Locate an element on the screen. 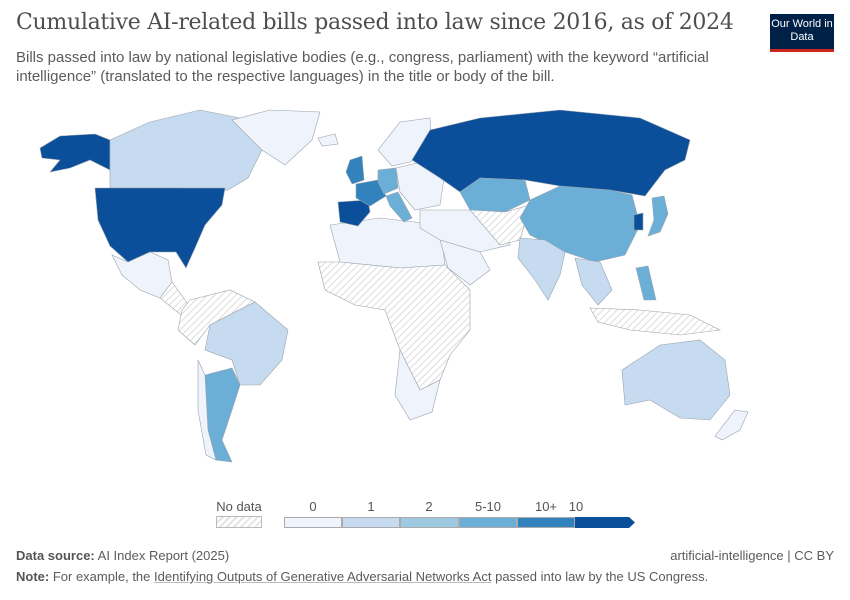  country-chile is located at coordinates (207, 410).